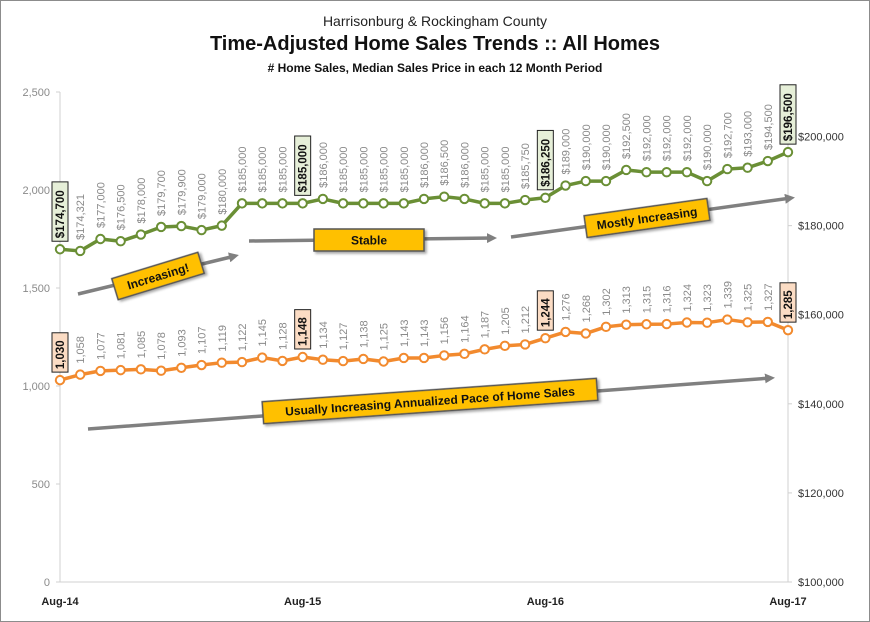  I want to click on right-axis-tick-label: $160,000, so click(821, 316).